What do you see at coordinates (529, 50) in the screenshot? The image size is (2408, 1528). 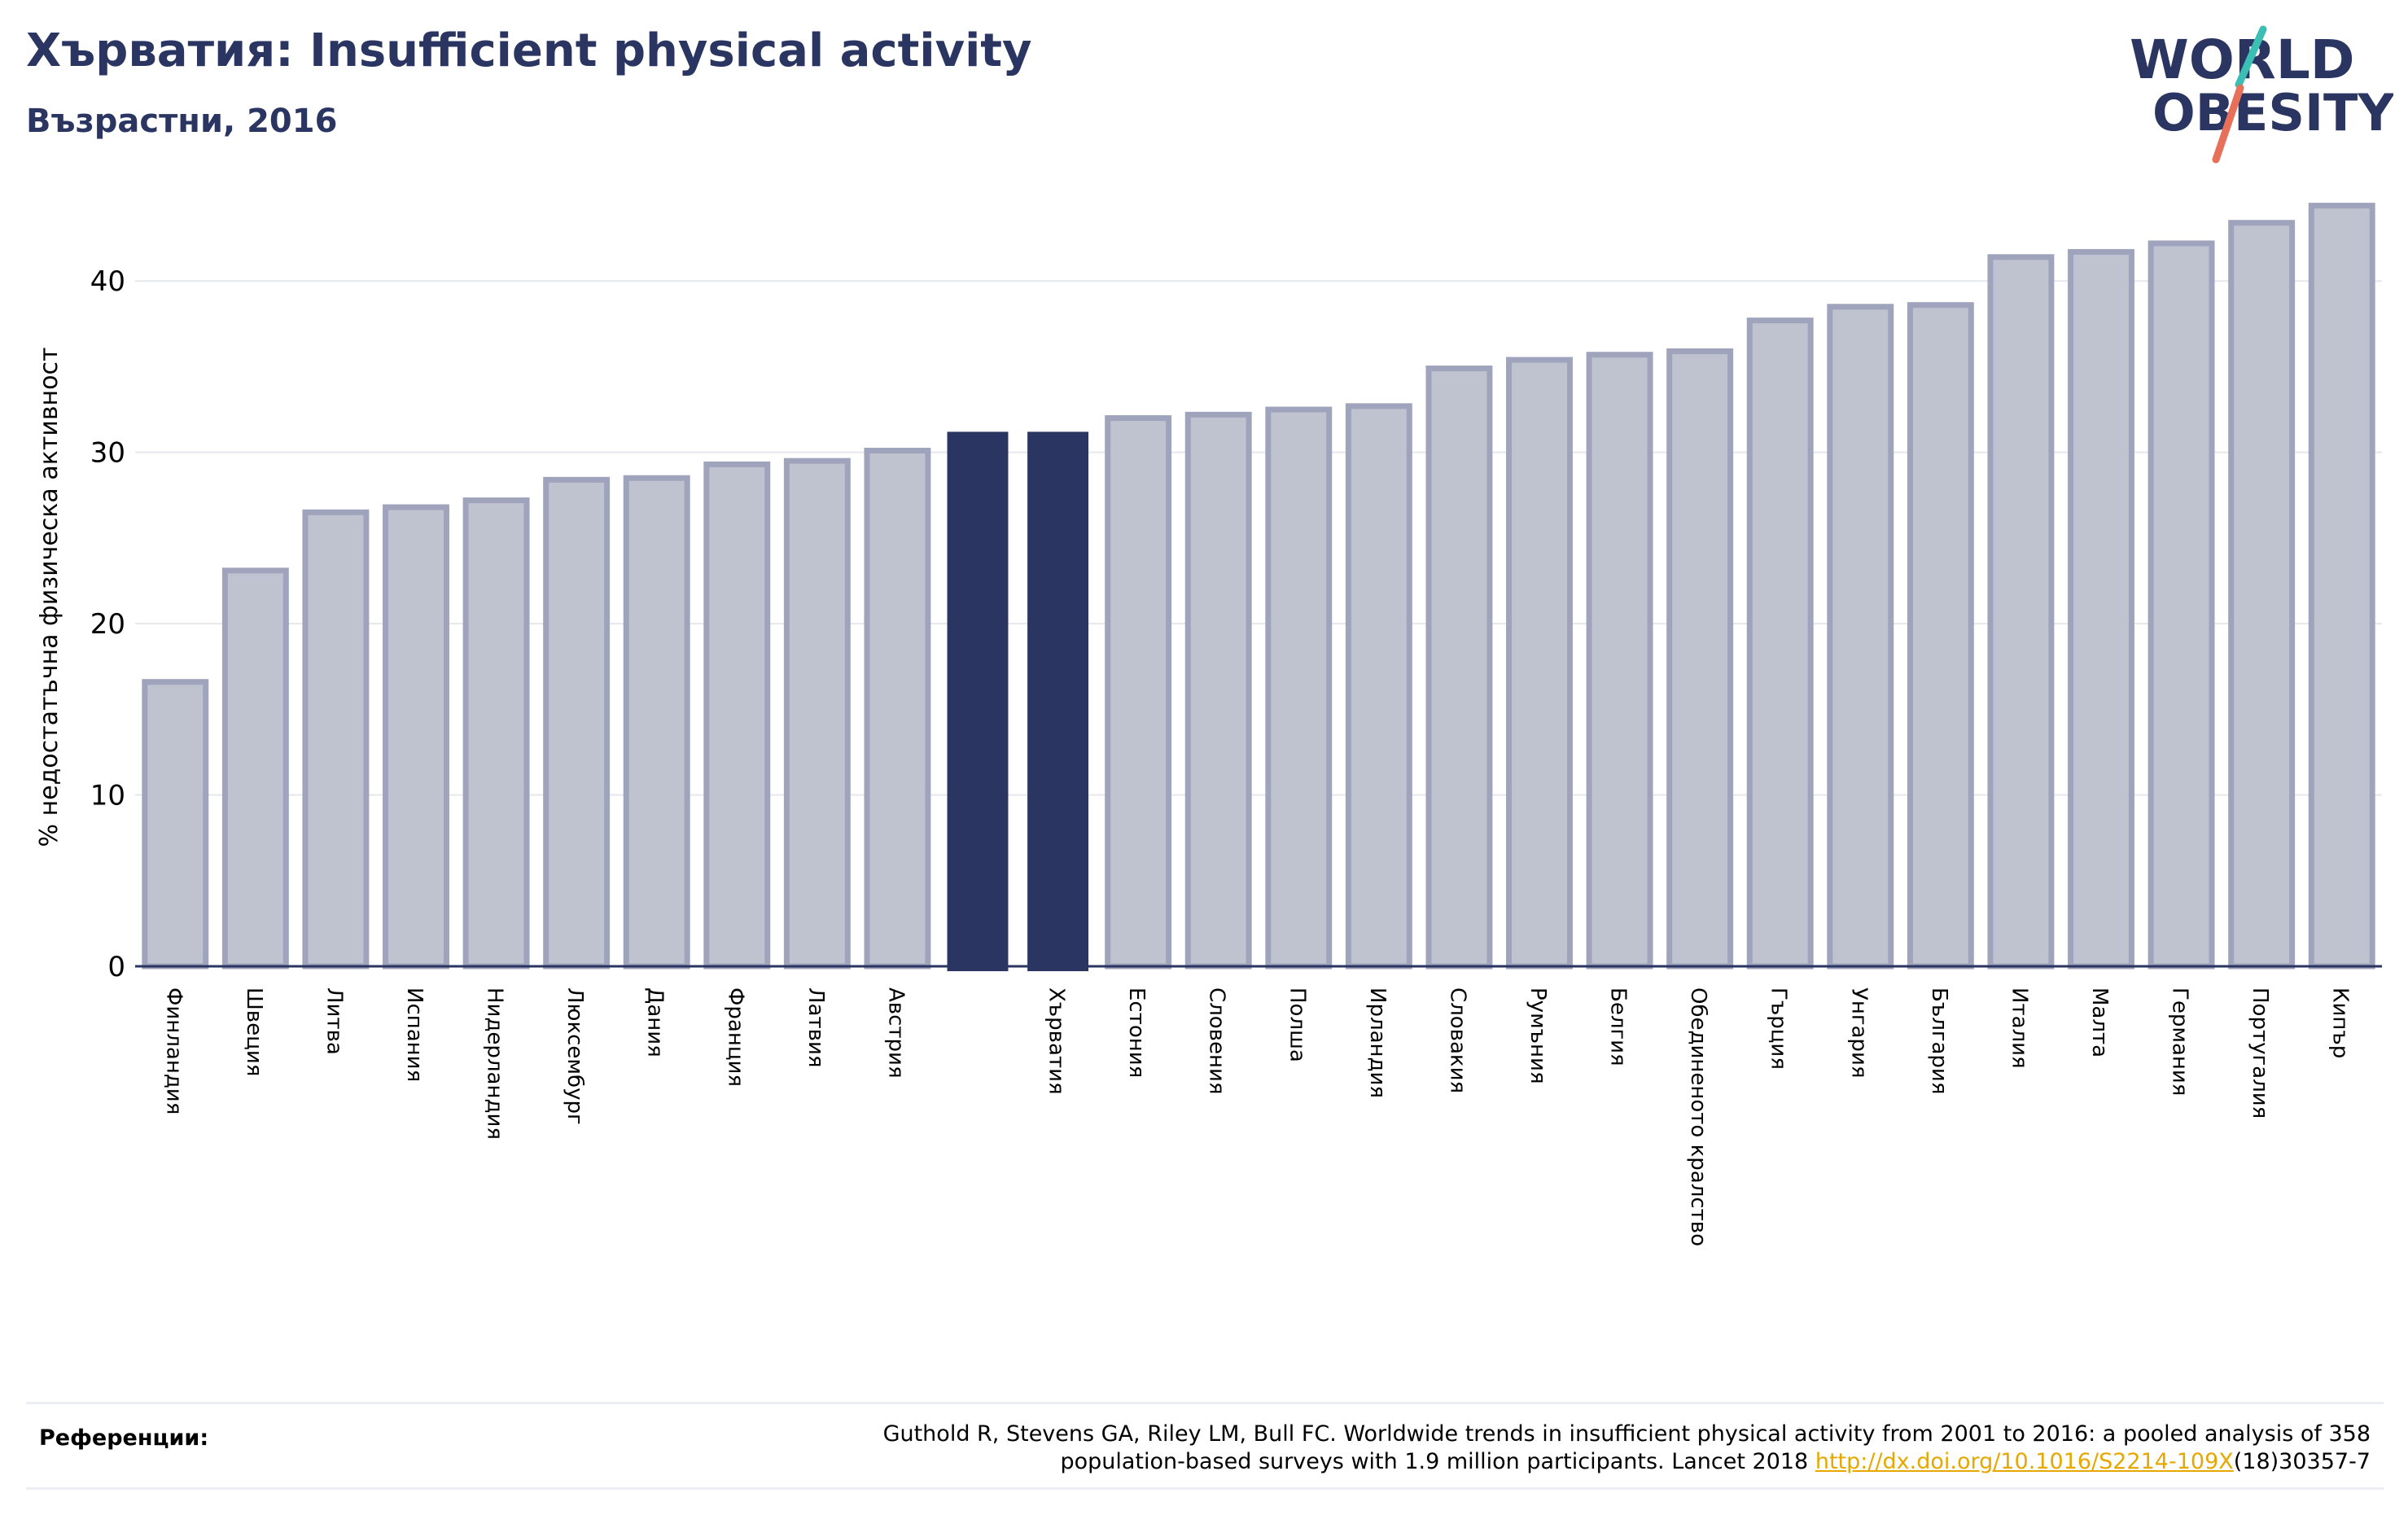 I see `chart-title: Хърватия: Insufficient physical activity` at bounding box center [529, 50].